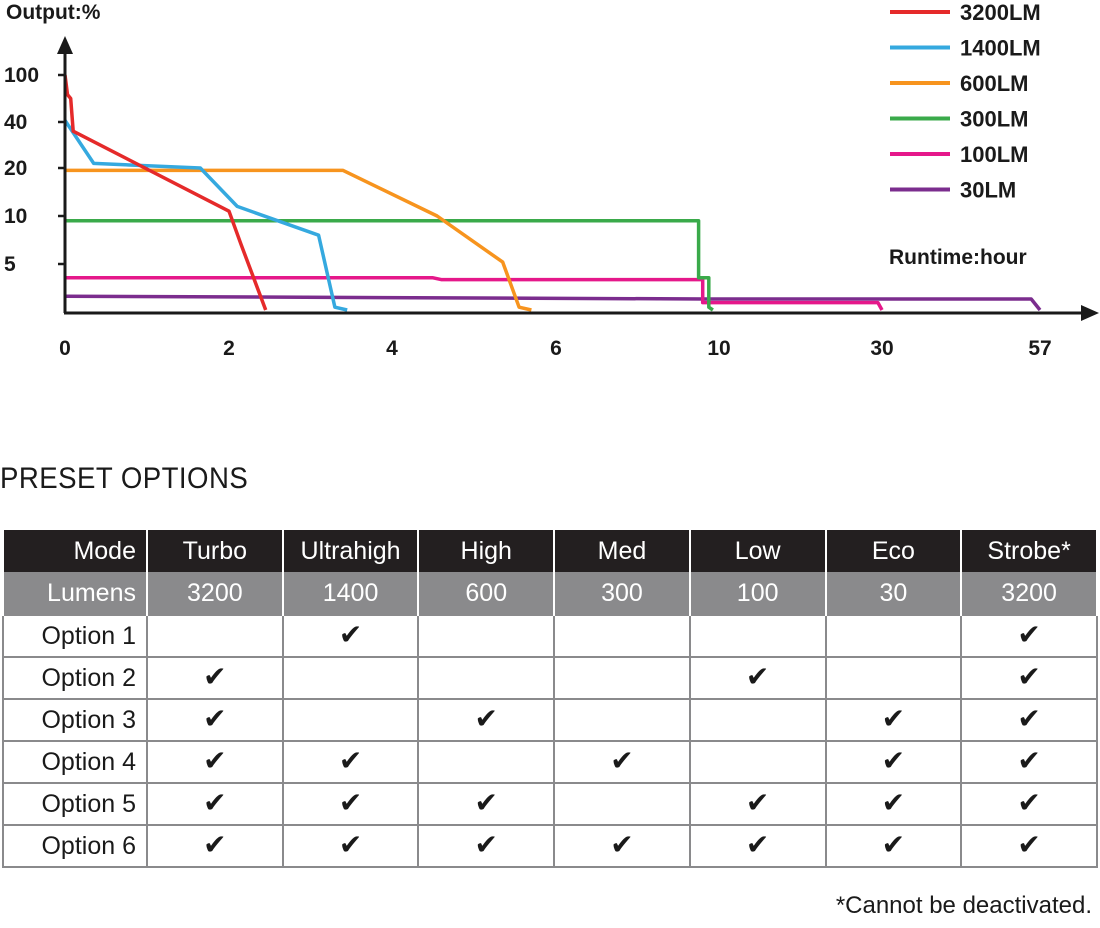 This screenshot has width=1100, height=928. Describe the element at coordinates (486, 593) in the screenshot. I see `lumens-value: 600` at that location.